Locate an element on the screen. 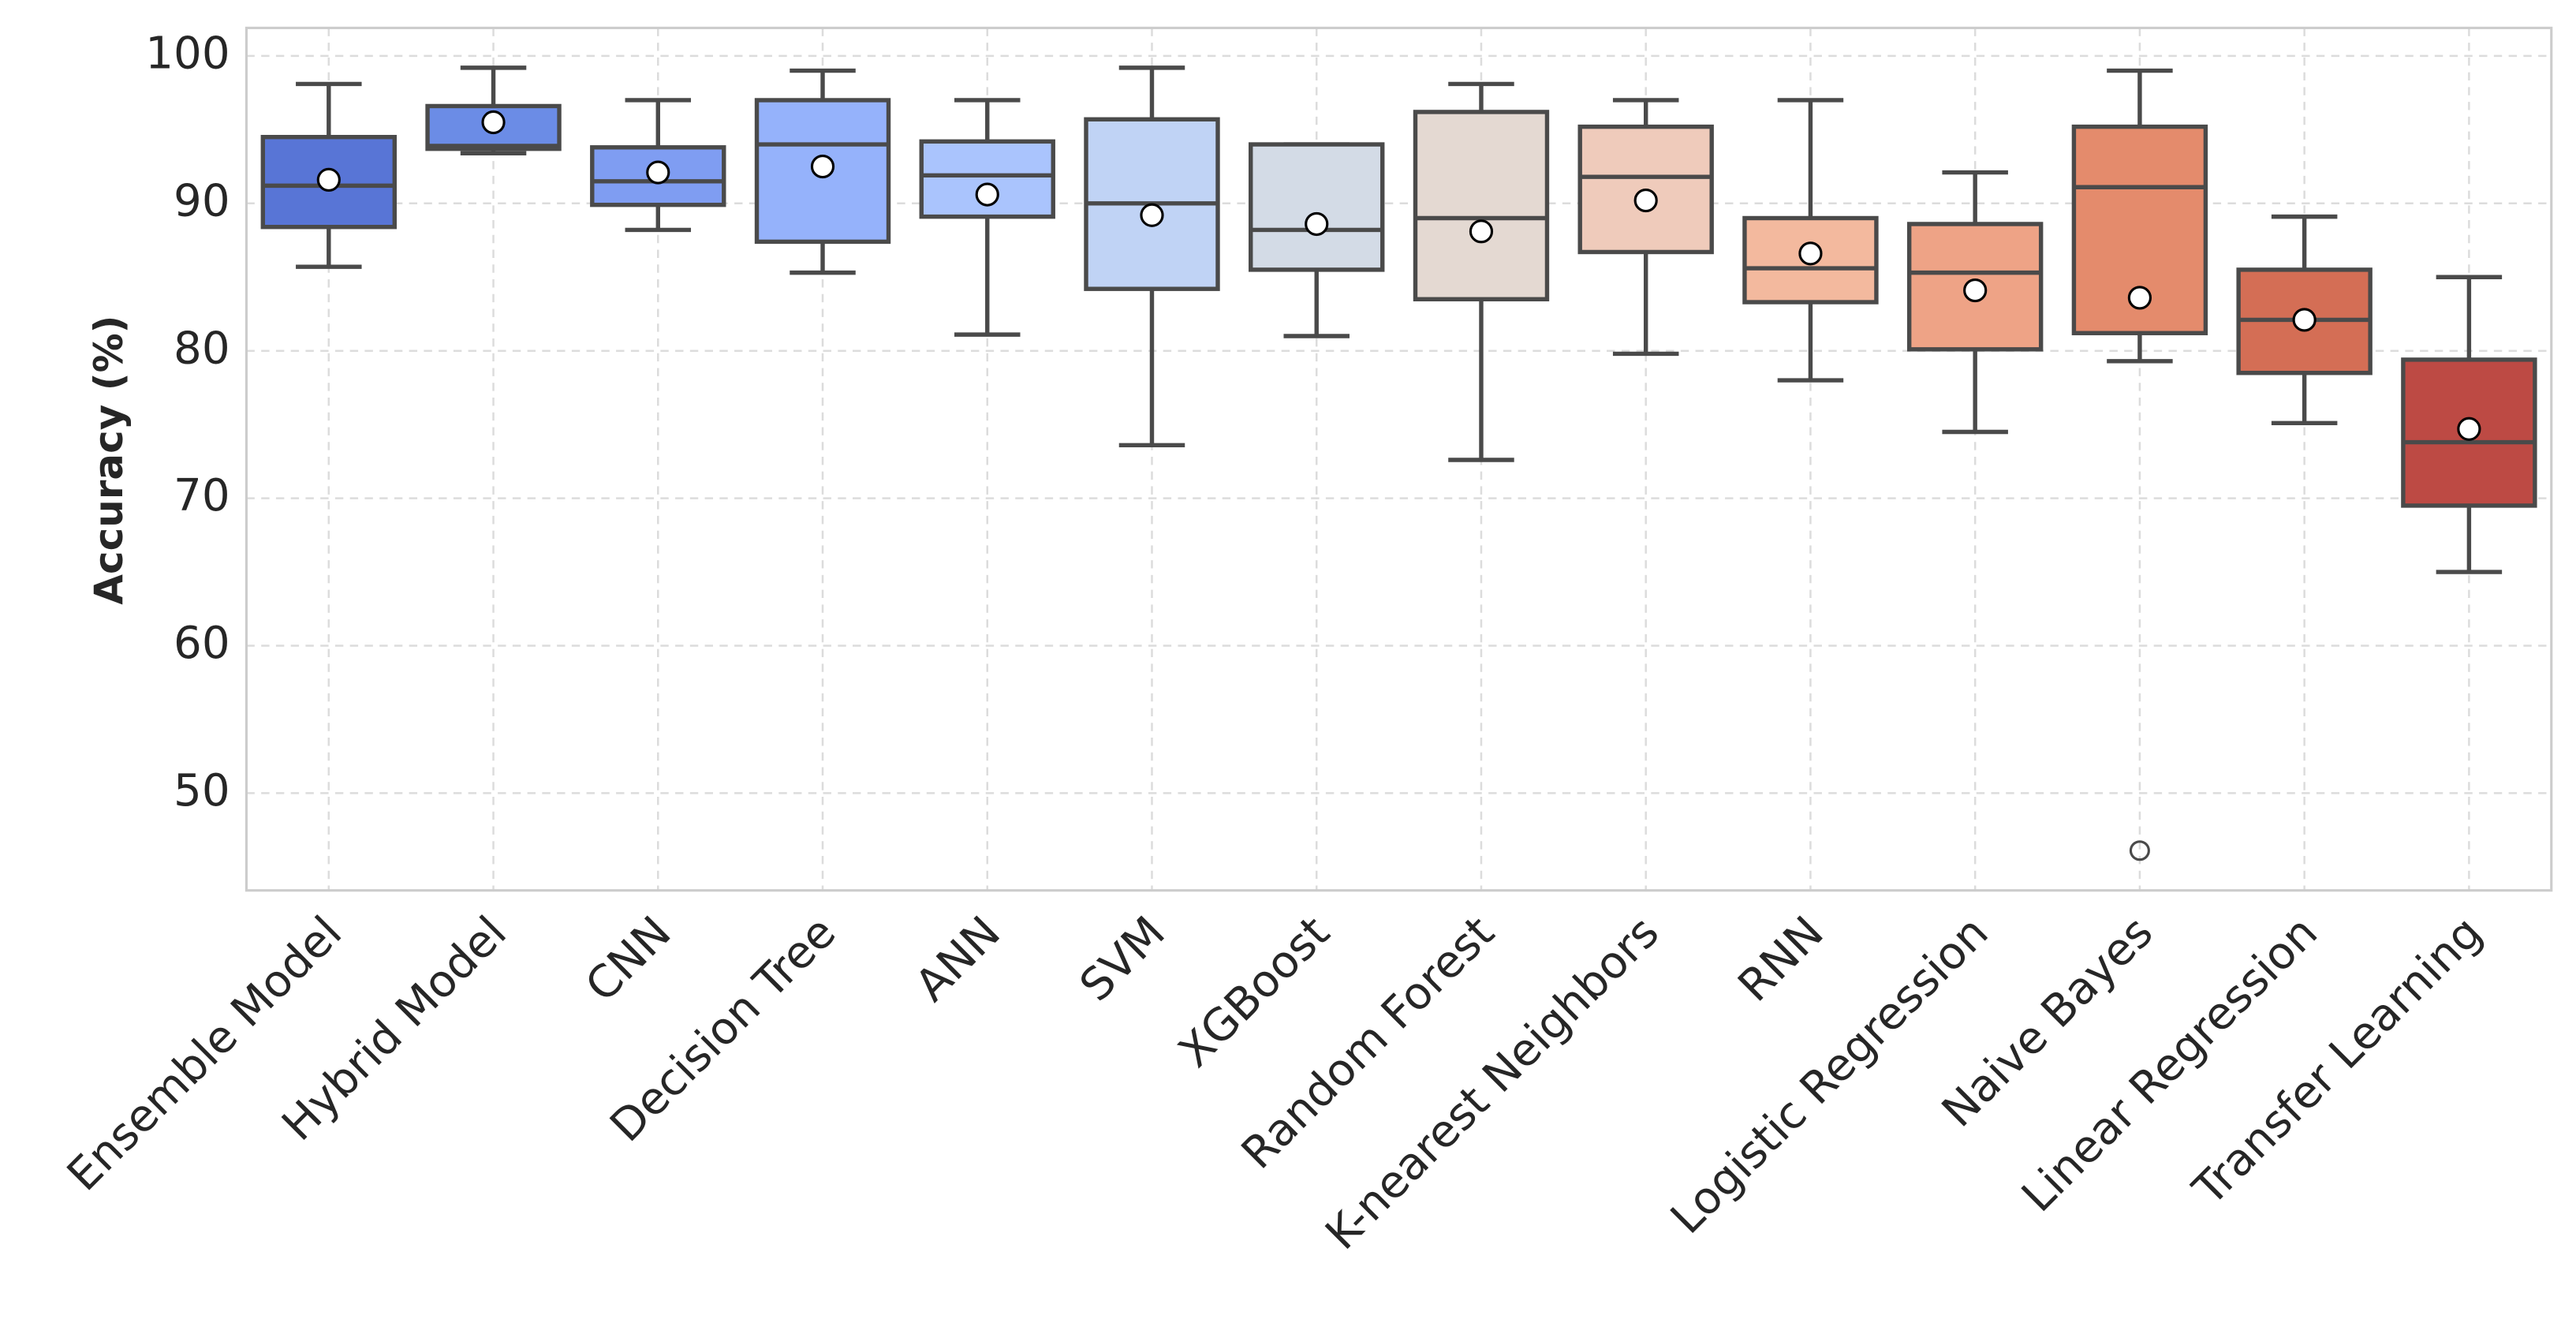 The width and height of the screenshot is (2576, 1334). y-tick-label: 60 is located at coordinates (202, 643).